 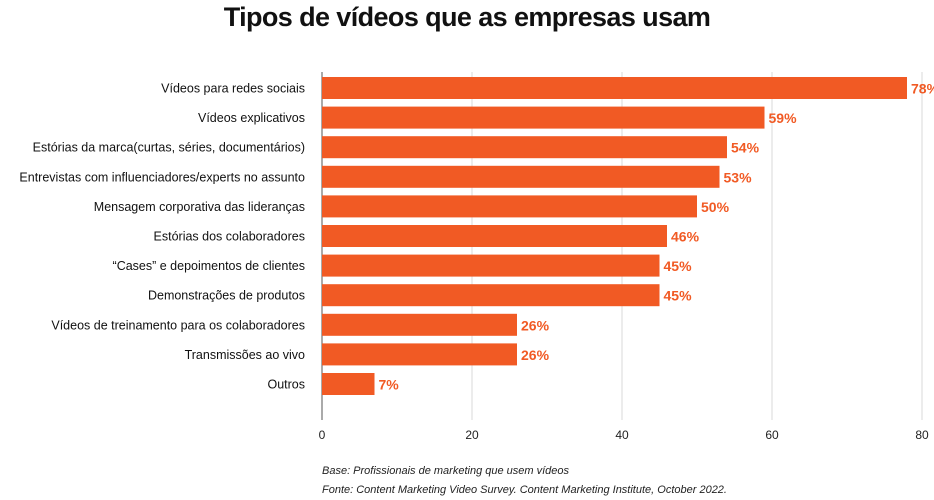 I want to click on x-tick-label: 40, so click(x=622, y=435).